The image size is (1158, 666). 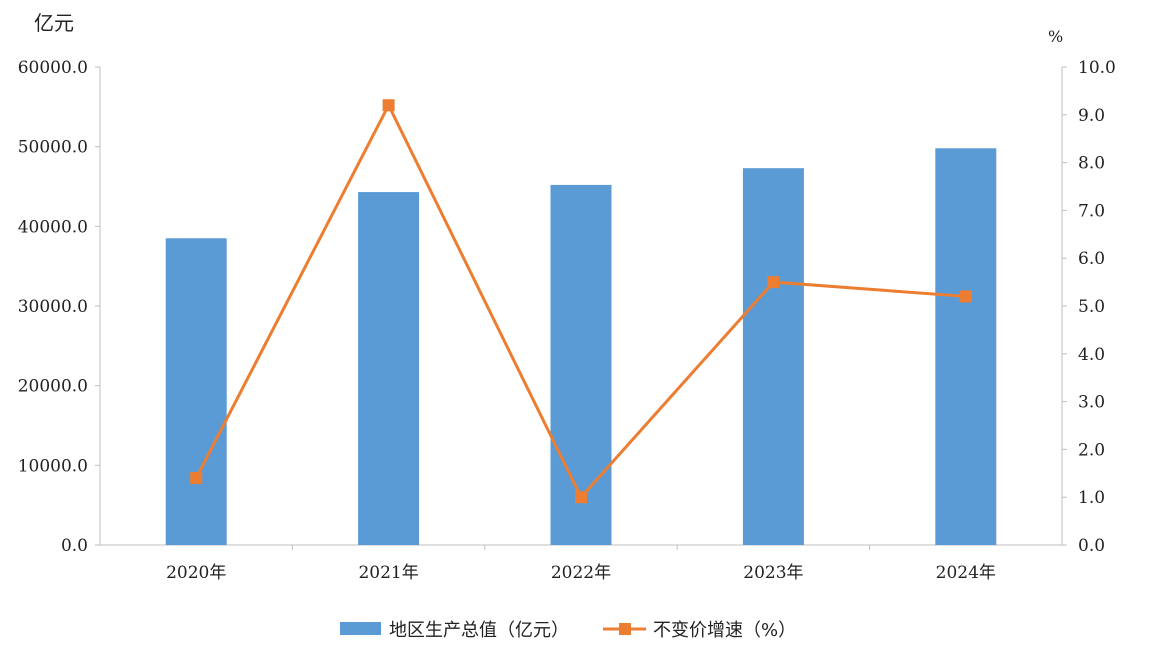 What do you see at coordinates (773, 282) in the screenshot?
I see `growth-marker-2023年` at bounding box center [773, 282].